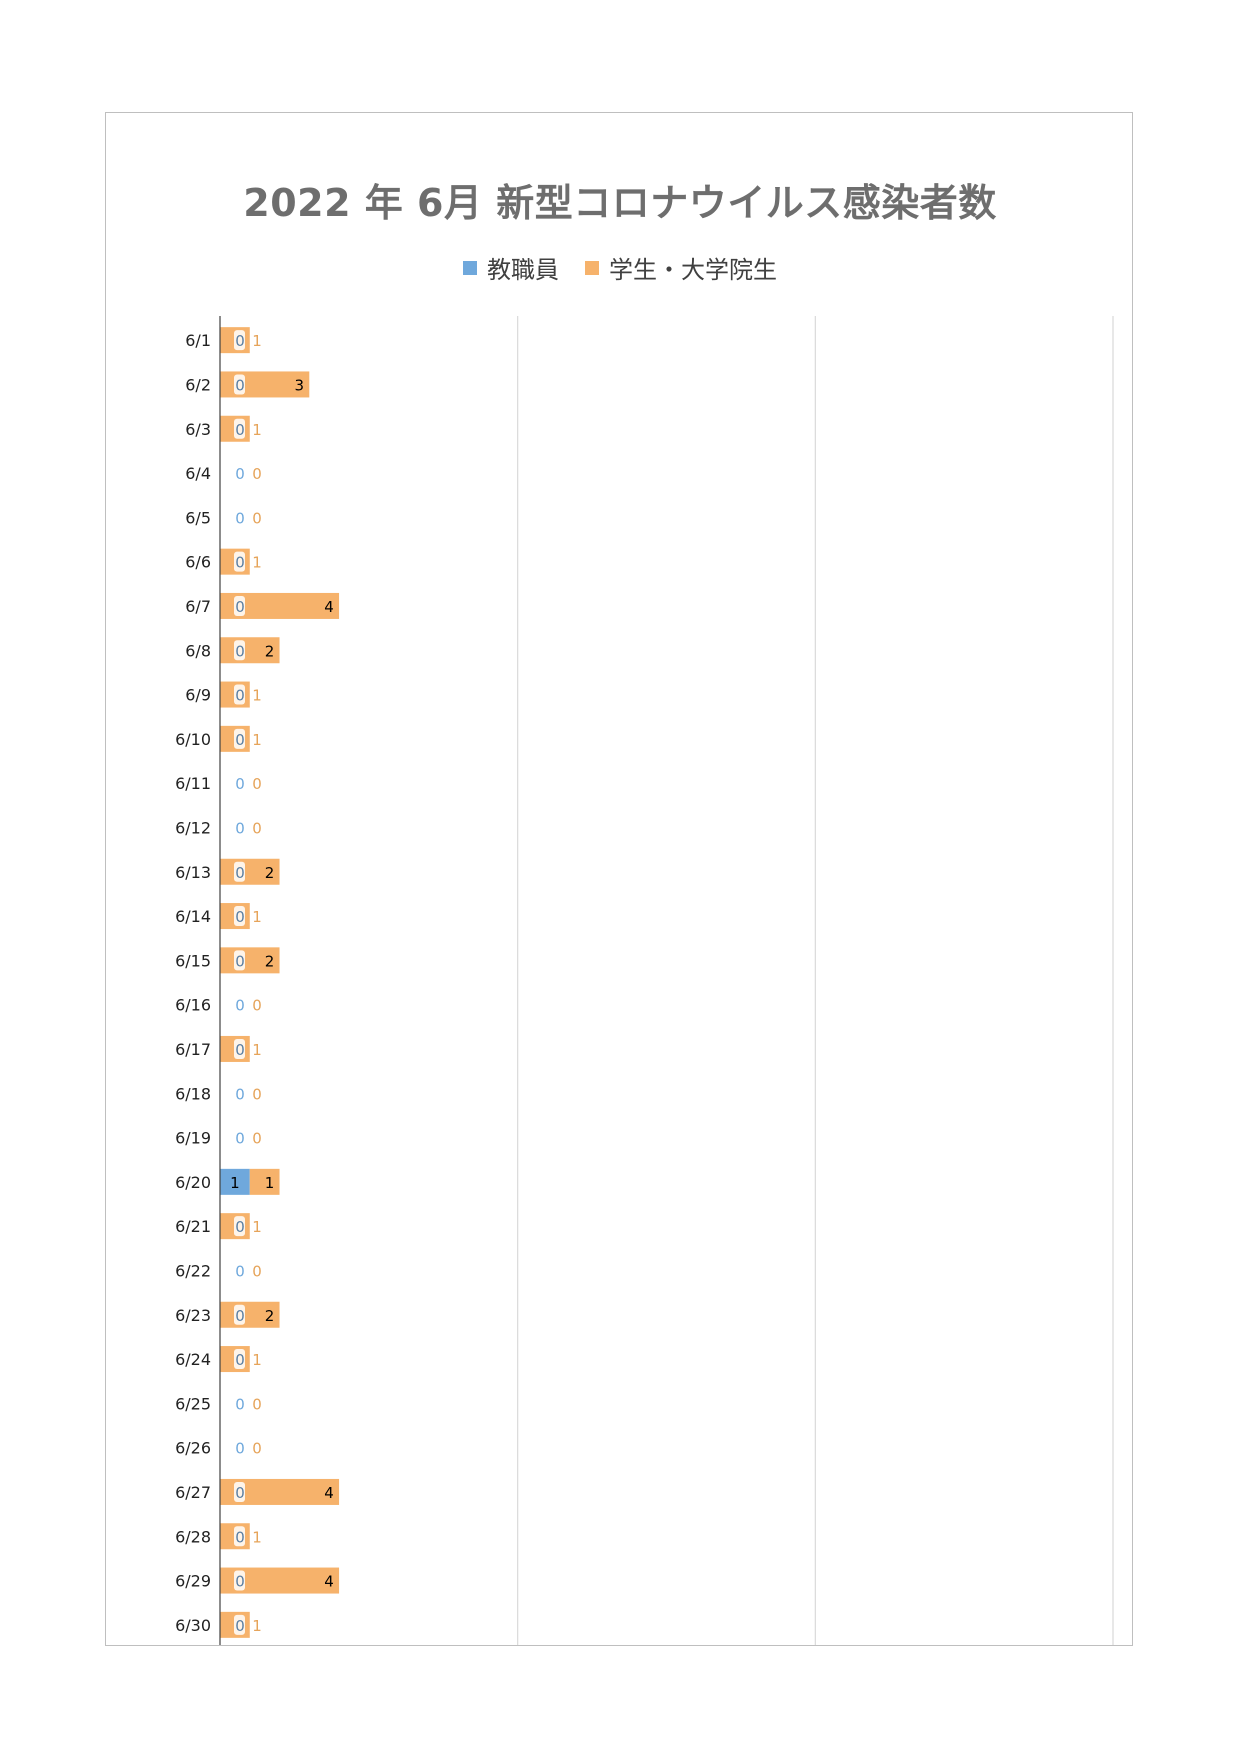  I want to click on category-label: 6/18, so click(193, 1093).